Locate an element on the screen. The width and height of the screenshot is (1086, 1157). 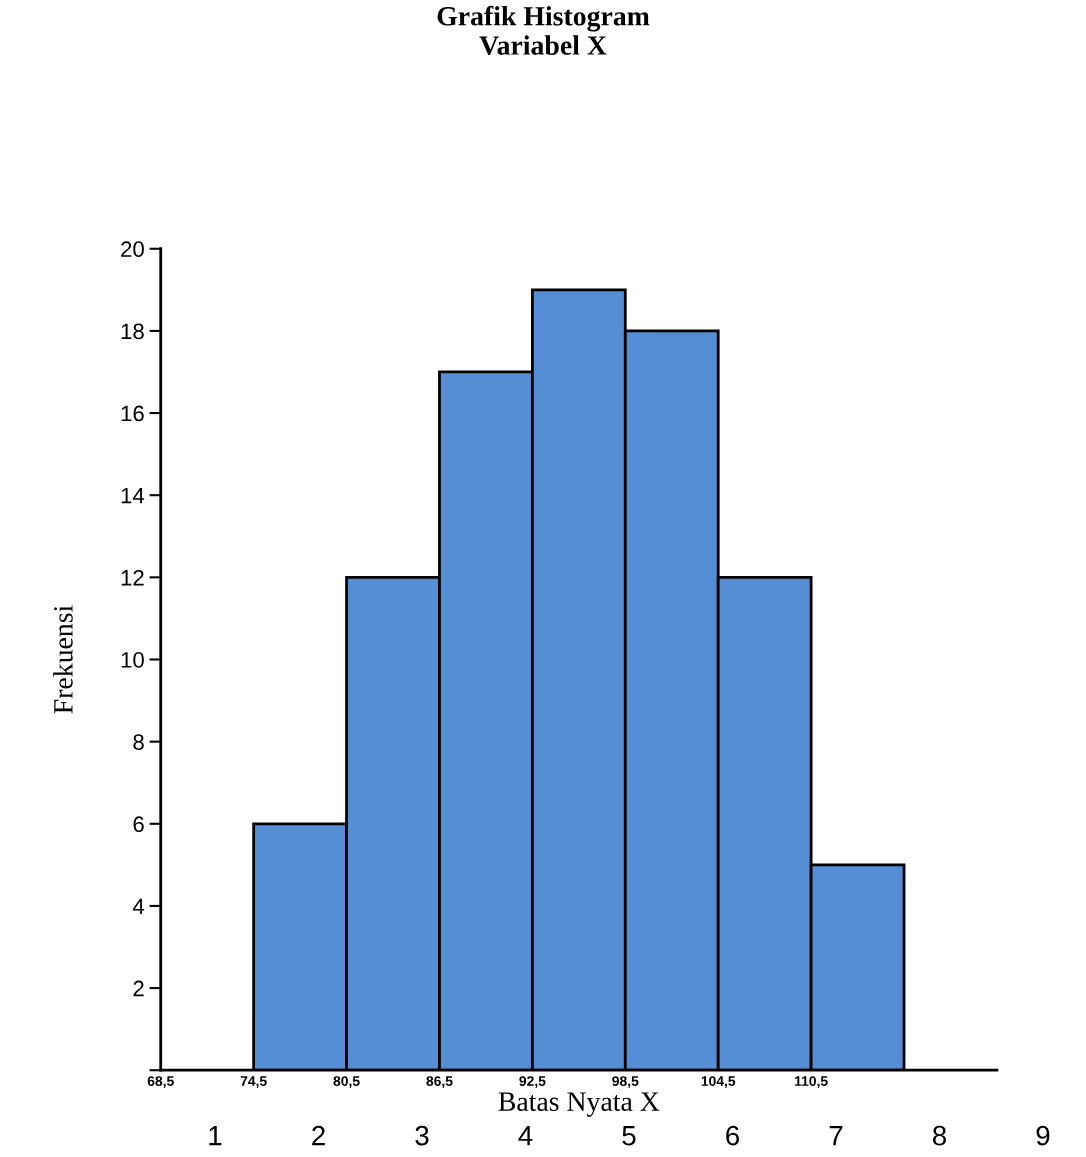
x-tick-label: 80,5 is located at coordinates (346, 1082).